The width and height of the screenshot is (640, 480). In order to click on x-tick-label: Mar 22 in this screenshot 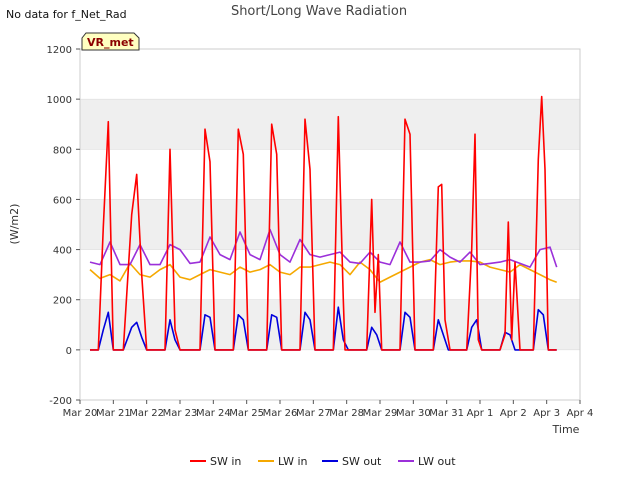, I will do `click(146, 413)`.